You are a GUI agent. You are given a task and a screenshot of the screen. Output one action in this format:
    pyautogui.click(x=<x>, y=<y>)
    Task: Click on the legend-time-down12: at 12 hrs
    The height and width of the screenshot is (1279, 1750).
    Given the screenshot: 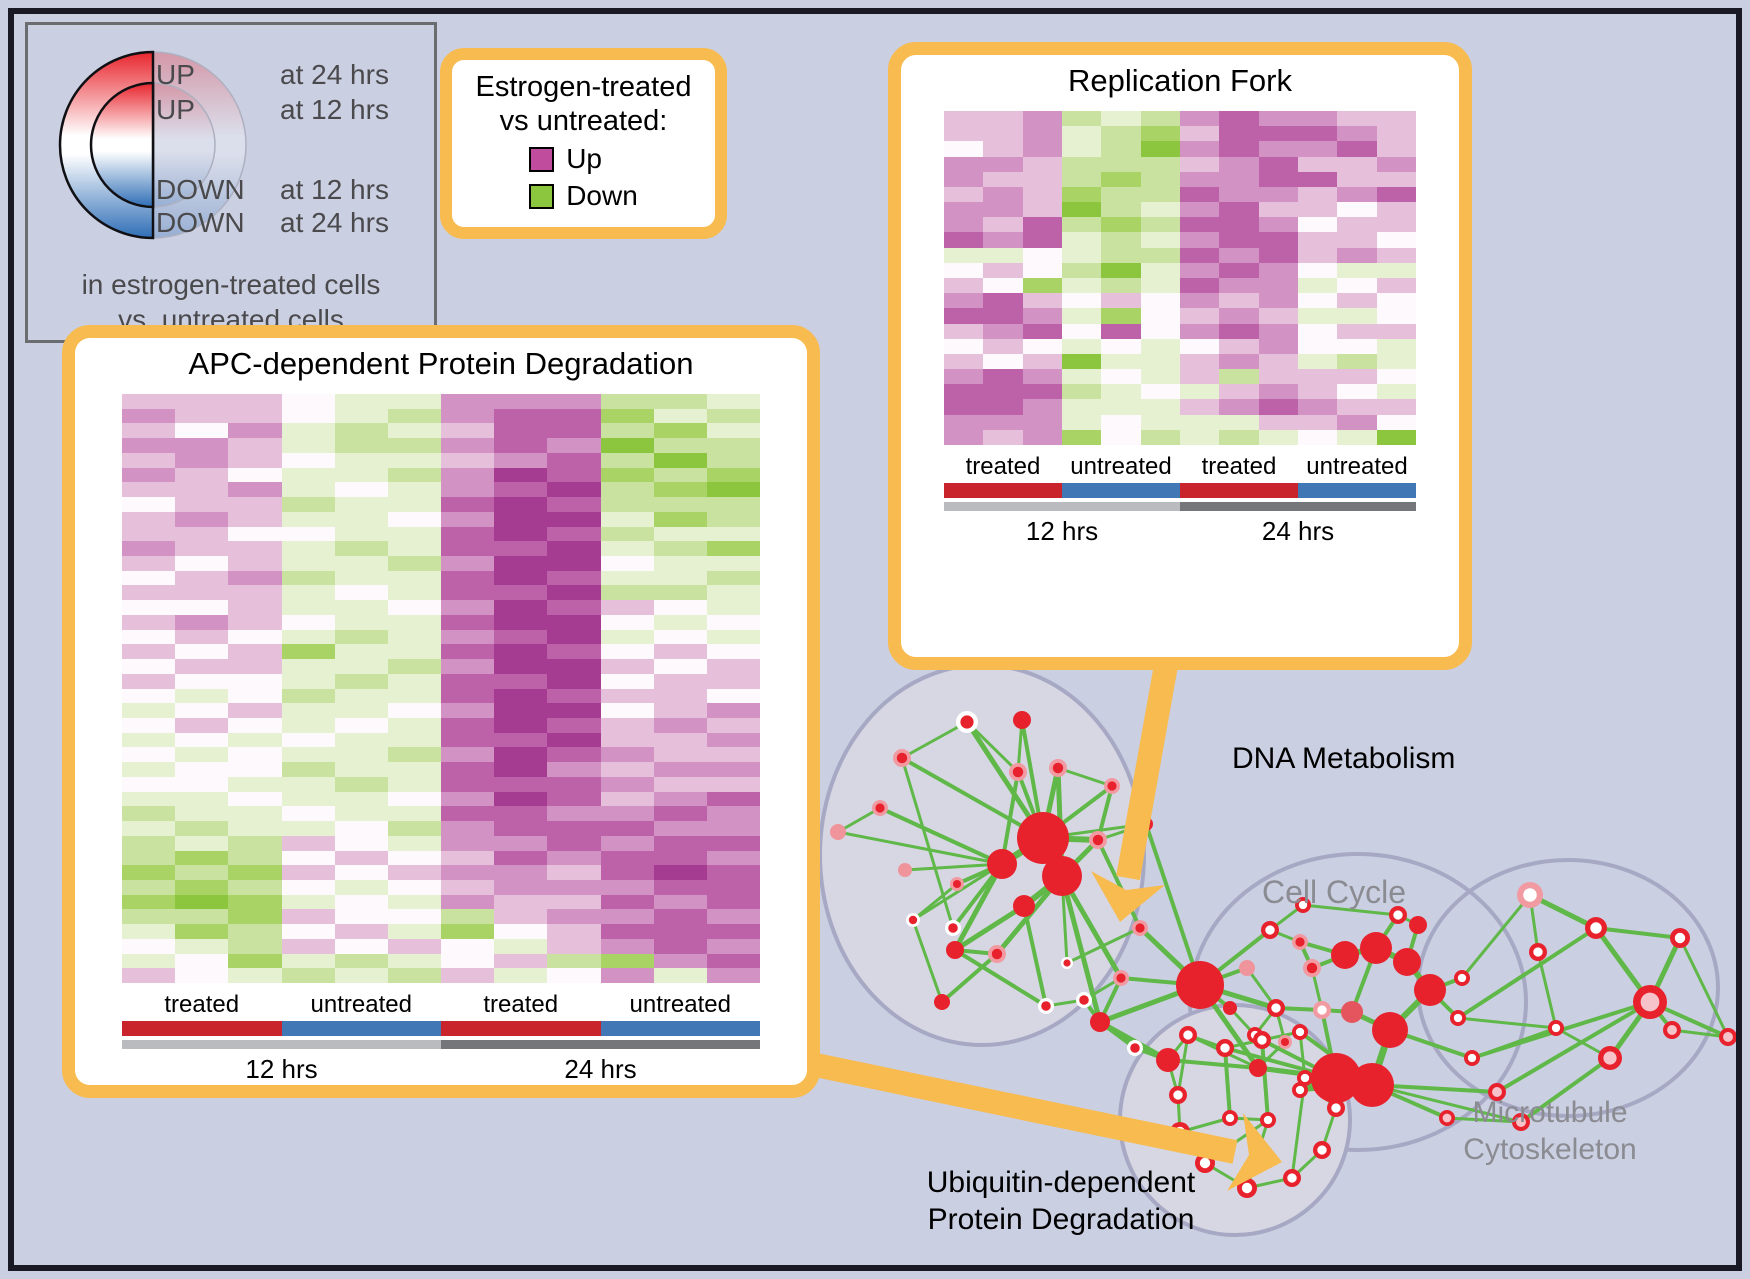 What is the action you would take?
    pyautogui.click(x=334, y=189)
    